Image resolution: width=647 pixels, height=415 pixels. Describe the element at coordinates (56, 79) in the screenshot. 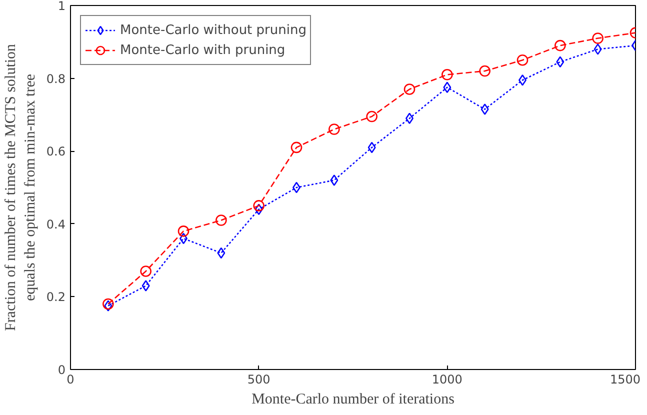

I see `y-tick-label: 0.8` at that location.